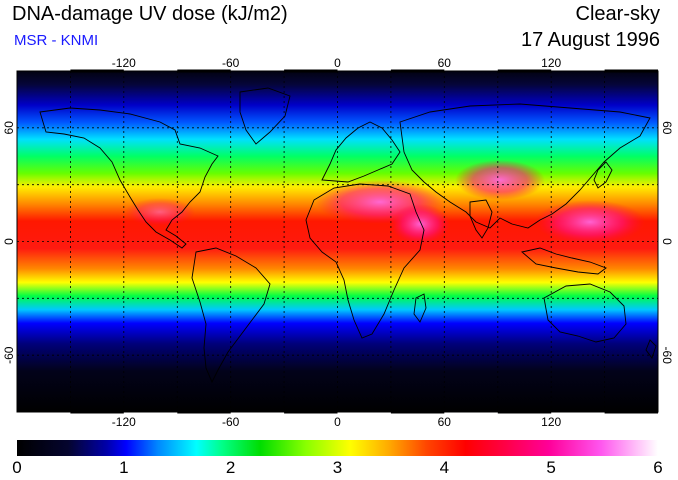 This screenshot has width=678, height=480. I want to click on colorbar-label-3: 3, so click(337, 467).